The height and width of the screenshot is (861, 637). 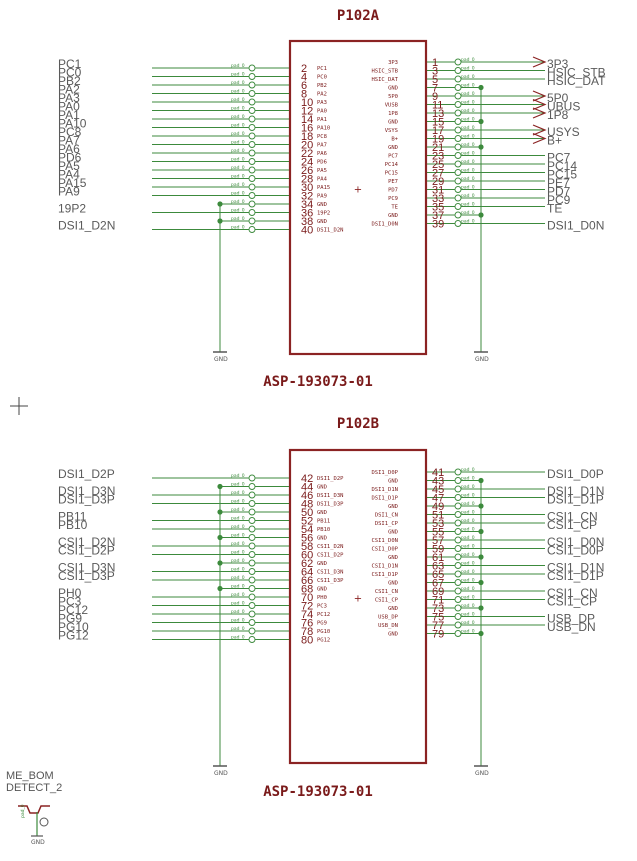 I want to click on pin-name-left: DSI1_D3N, so click(x=330, y=496).